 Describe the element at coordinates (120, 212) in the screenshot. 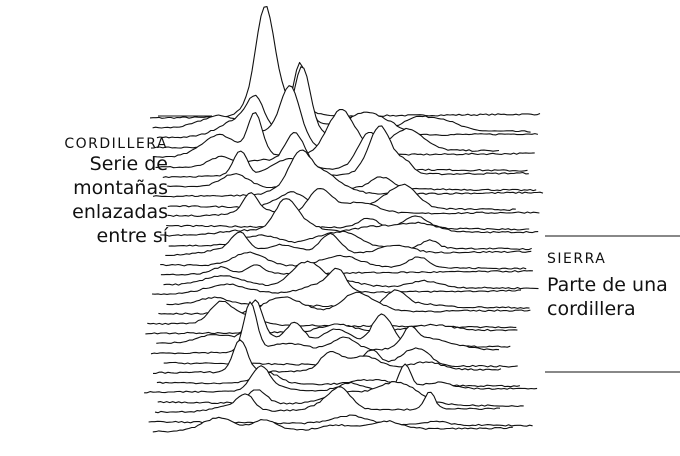

I see `label-text: enlazadas` at that location.